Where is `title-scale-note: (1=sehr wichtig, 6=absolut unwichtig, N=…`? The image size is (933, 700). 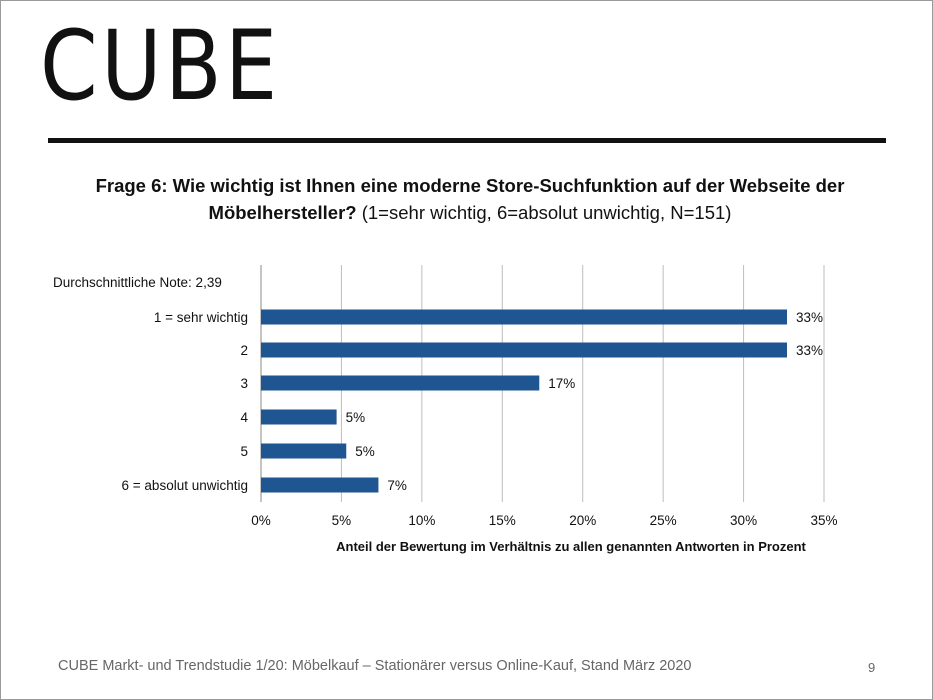 title-scale-note: (1=sehr wichtig, 6=absolut unwichtig, N=… is located at coordinates (546, 212).